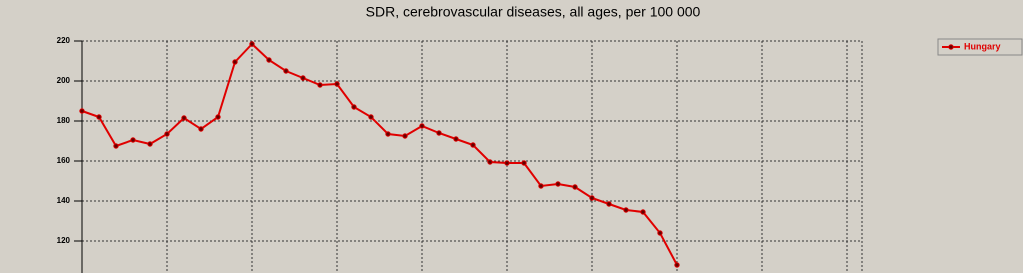 This screenshot has width=1023, height=273. What do you see at coordinates (64, 160) in the screenshot?
I see `y-tick-label: 160` at bounding box center [64, 160].